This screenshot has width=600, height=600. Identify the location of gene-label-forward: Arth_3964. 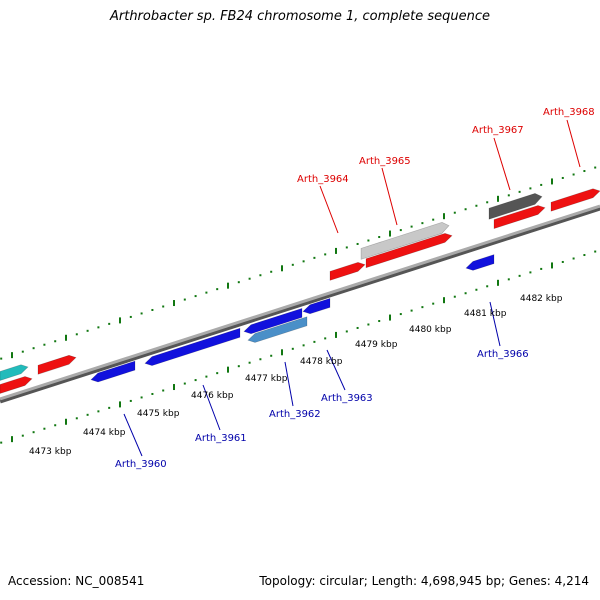
(323, 179).